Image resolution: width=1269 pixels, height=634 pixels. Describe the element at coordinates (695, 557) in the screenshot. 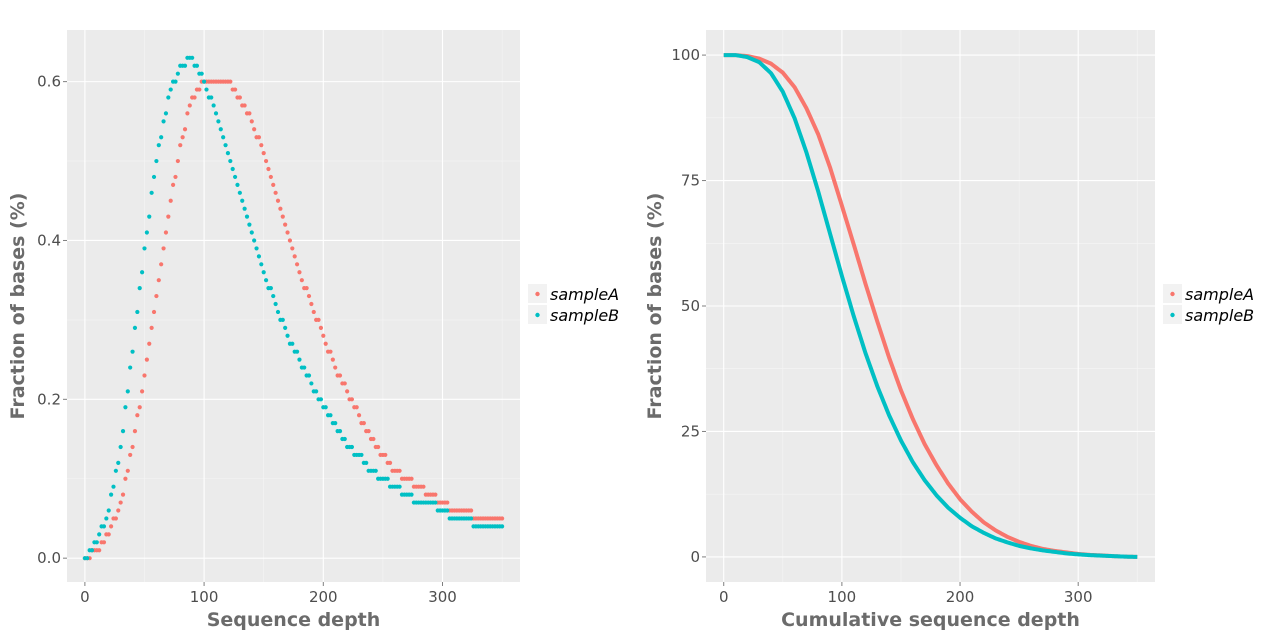

I see `y-tick-label: 0` at that location.